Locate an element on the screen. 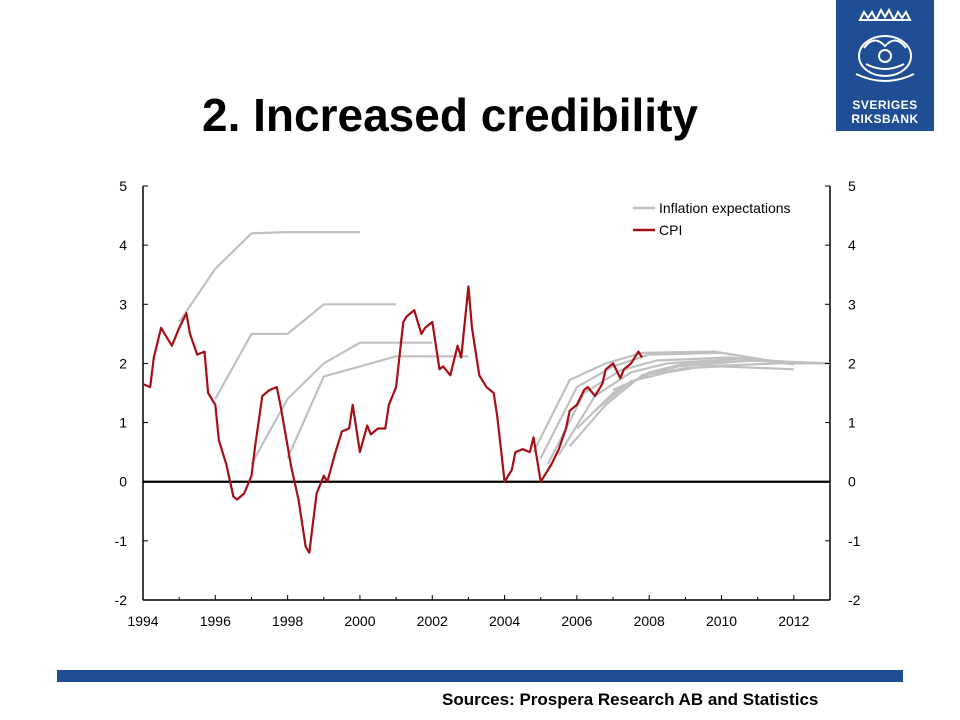 The width and height of the screenshot is (960, 720). y-tick-label-left: -2 is located at coordinates (121, 600).